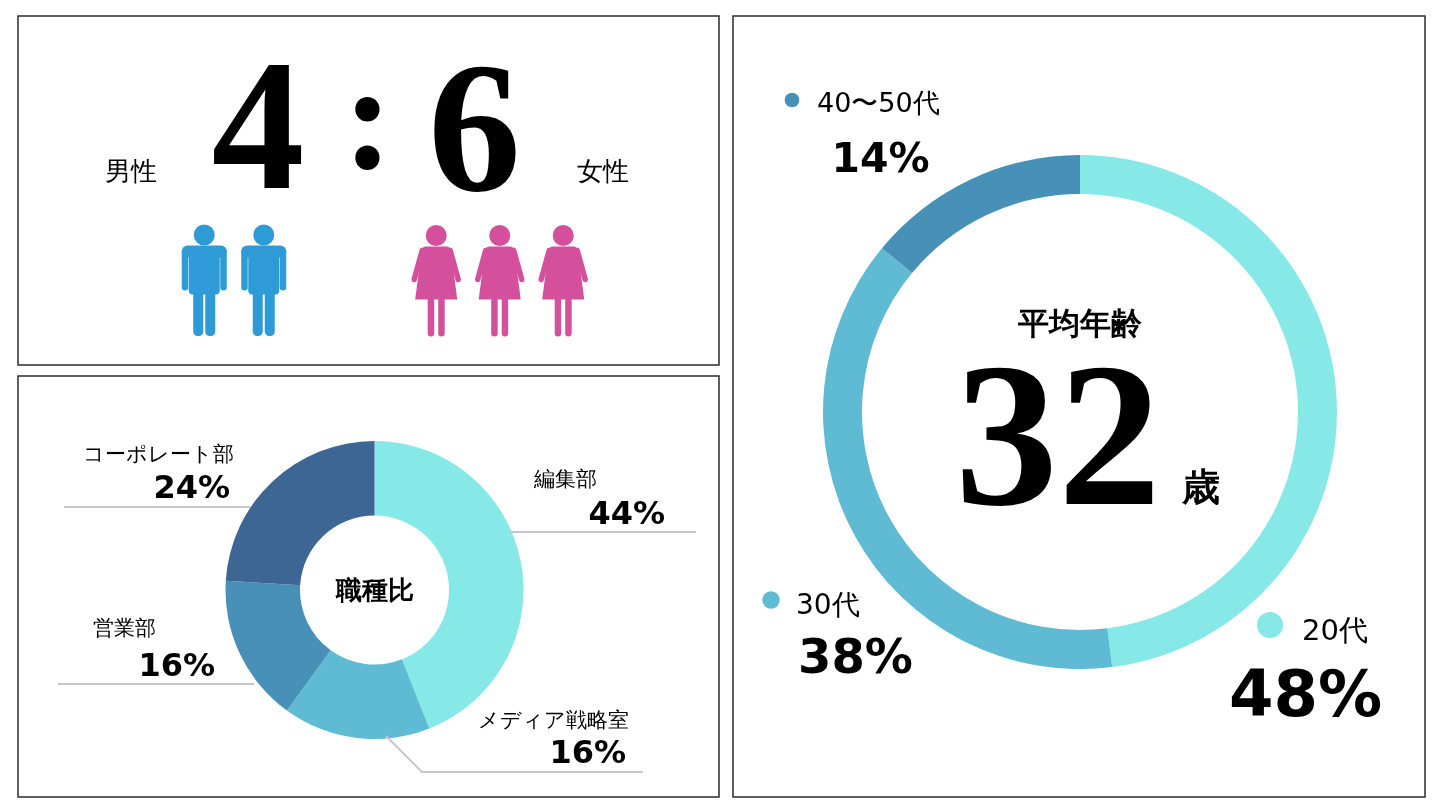 This screenshot has width=1440, height=810. Describe the element at coordinates (474, 127) in the screenshot. I see `data-label: 6` at that location.